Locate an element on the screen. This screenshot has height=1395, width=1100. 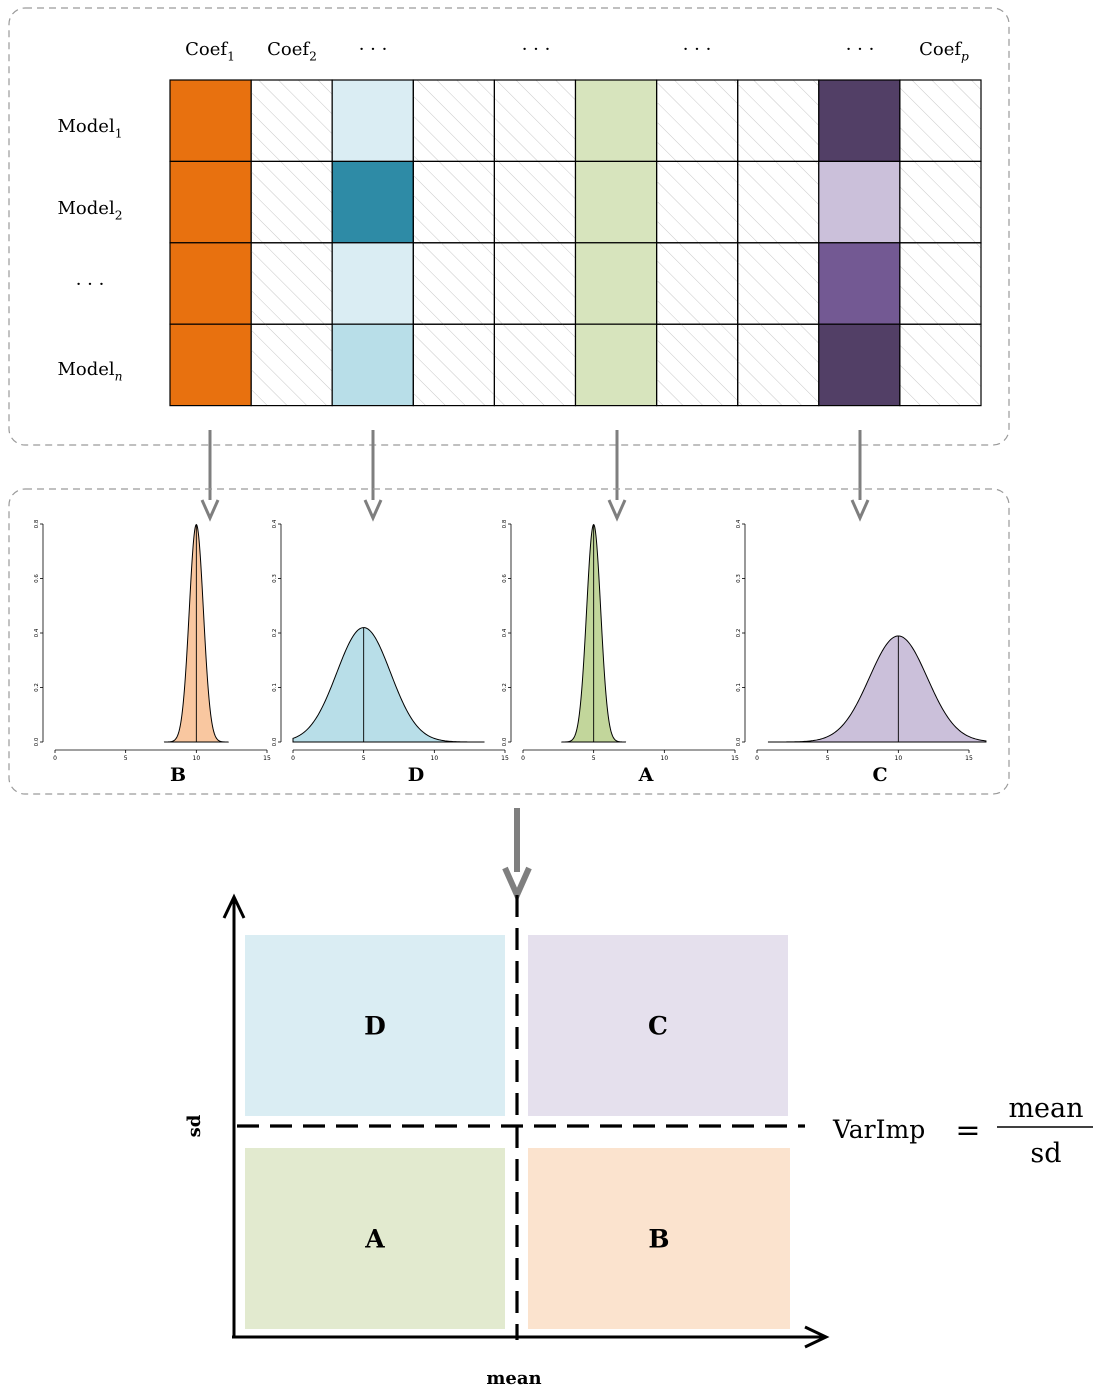
quadrant-label: B is located at coordinates (658, 1239).